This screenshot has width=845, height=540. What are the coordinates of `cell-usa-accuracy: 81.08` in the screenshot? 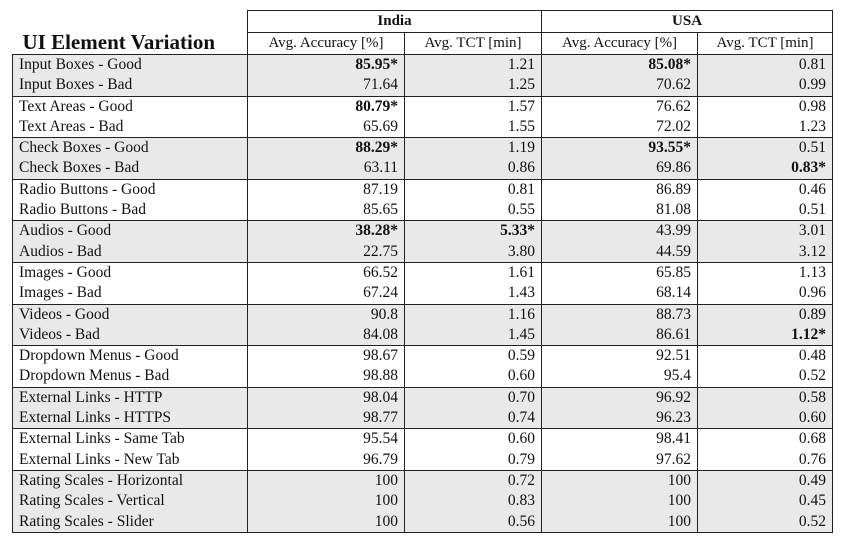 It's located at (620, 210).